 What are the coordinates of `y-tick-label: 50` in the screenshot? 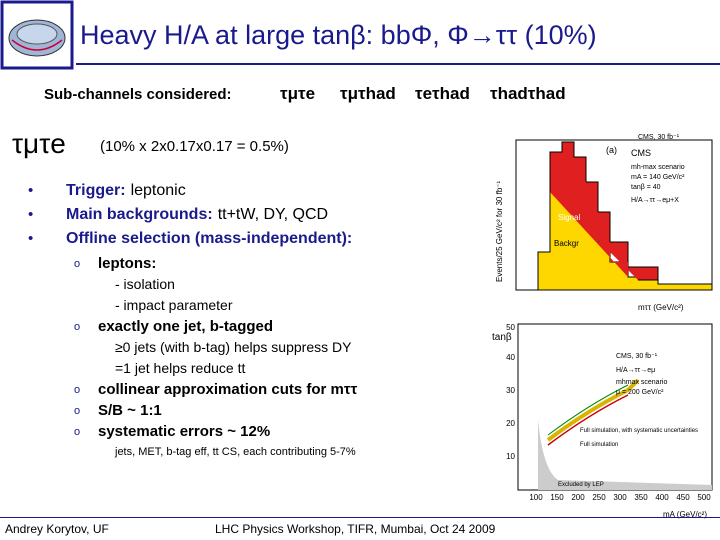 It's located at (510, 327).